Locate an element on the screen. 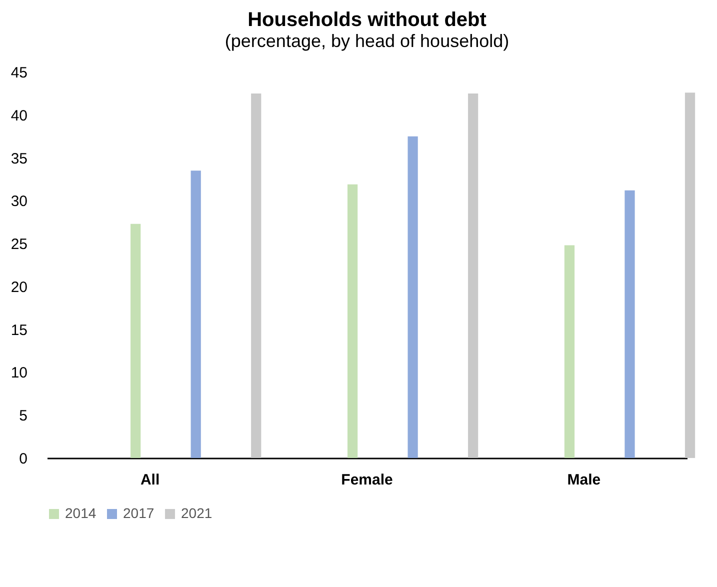 This screenshot has height=587, width=717. y-tick-label: 5 is located at coordinates (23, 416).